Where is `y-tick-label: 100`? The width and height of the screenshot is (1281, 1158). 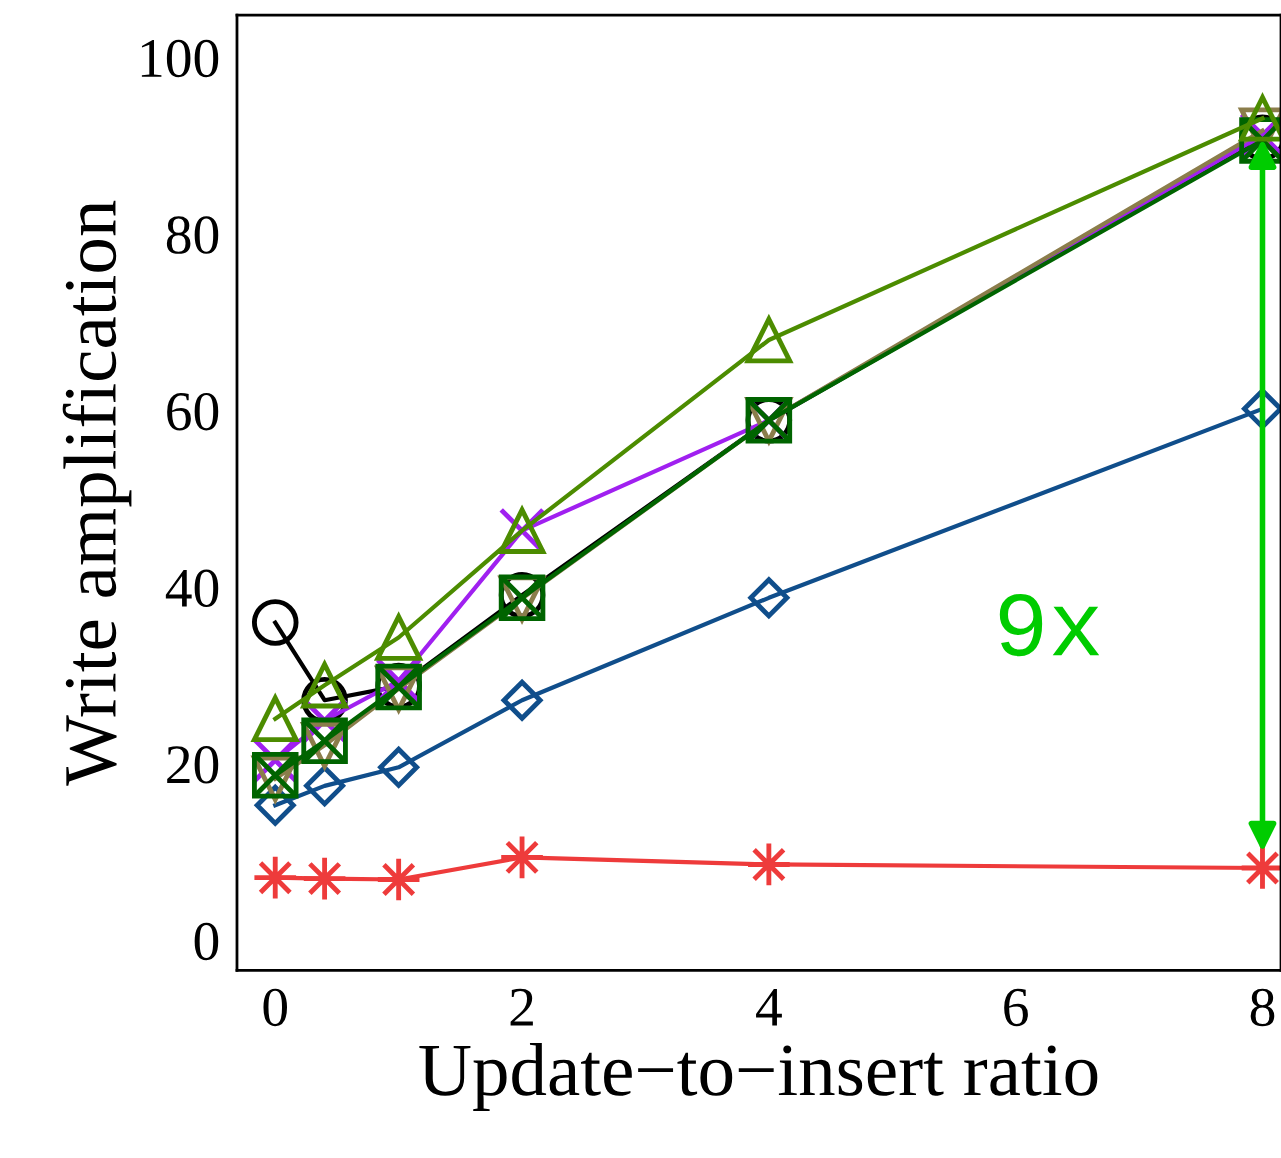
y-tick-label: 100 is located at coordinates (180, 58).